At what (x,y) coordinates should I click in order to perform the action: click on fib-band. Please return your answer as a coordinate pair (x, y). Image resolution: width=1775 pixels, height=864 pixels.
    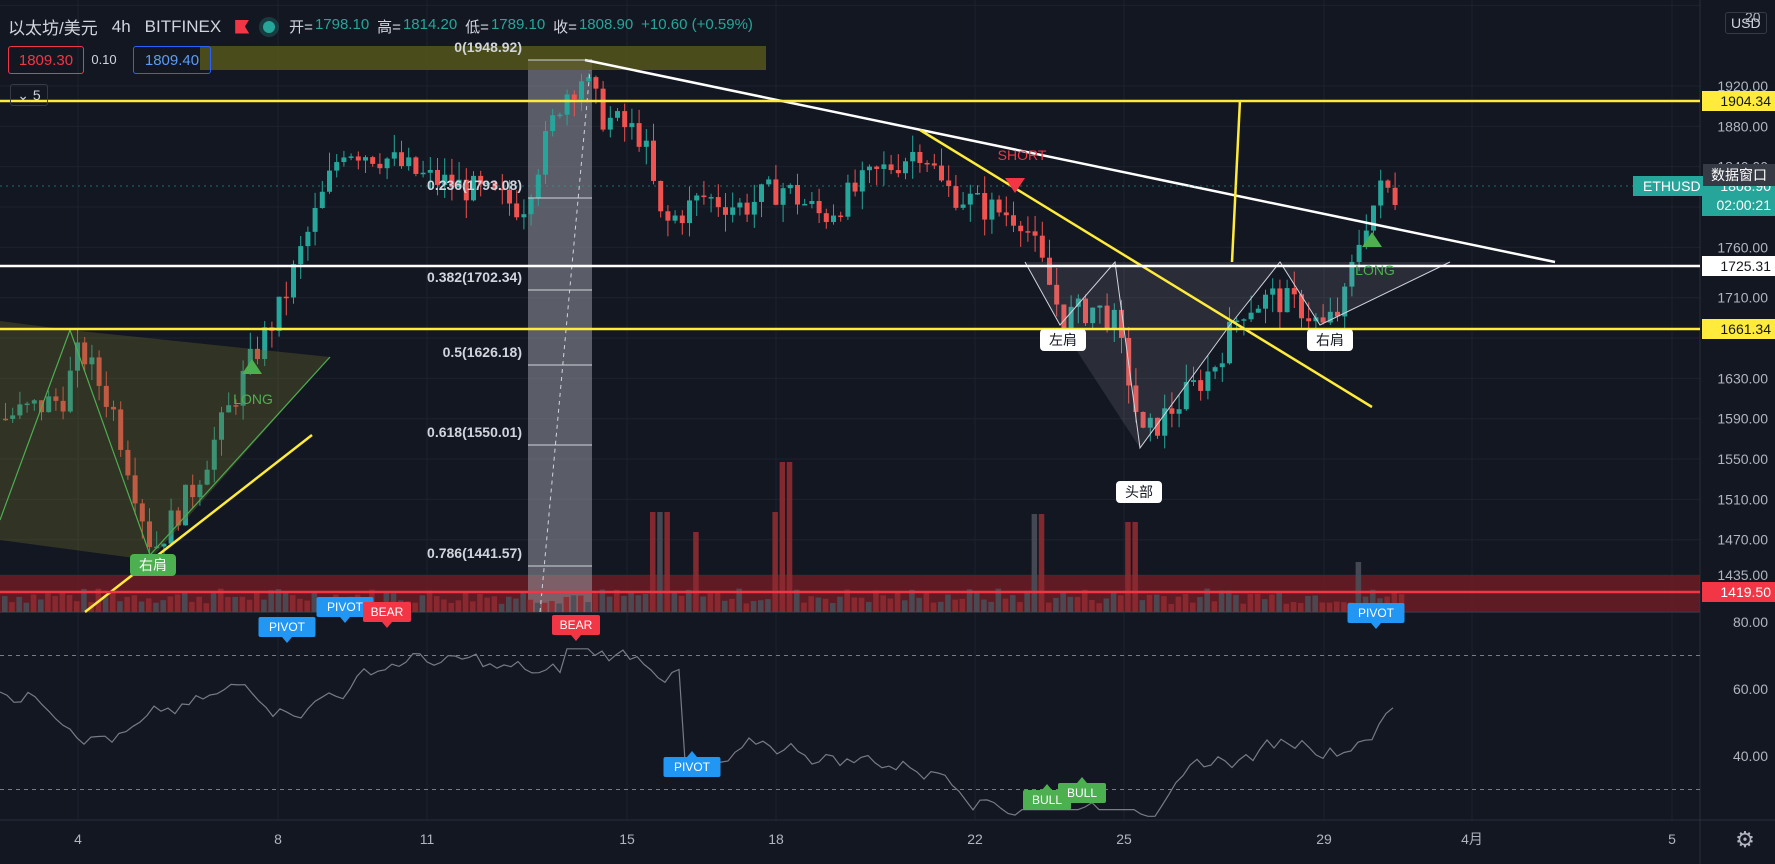
    Looking at the image, I should click on (483, 58).